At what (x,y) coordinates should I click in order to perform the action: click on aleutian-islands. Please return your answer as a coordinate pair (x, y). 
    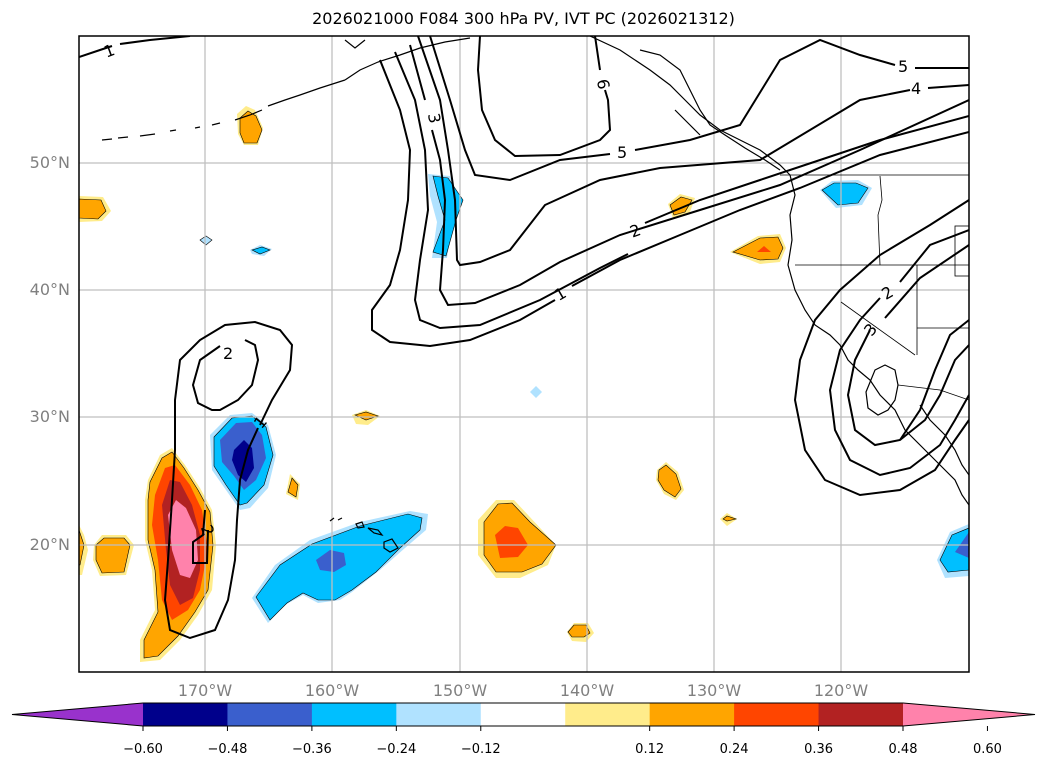
    Looking at the image, I should click on (223, 110).